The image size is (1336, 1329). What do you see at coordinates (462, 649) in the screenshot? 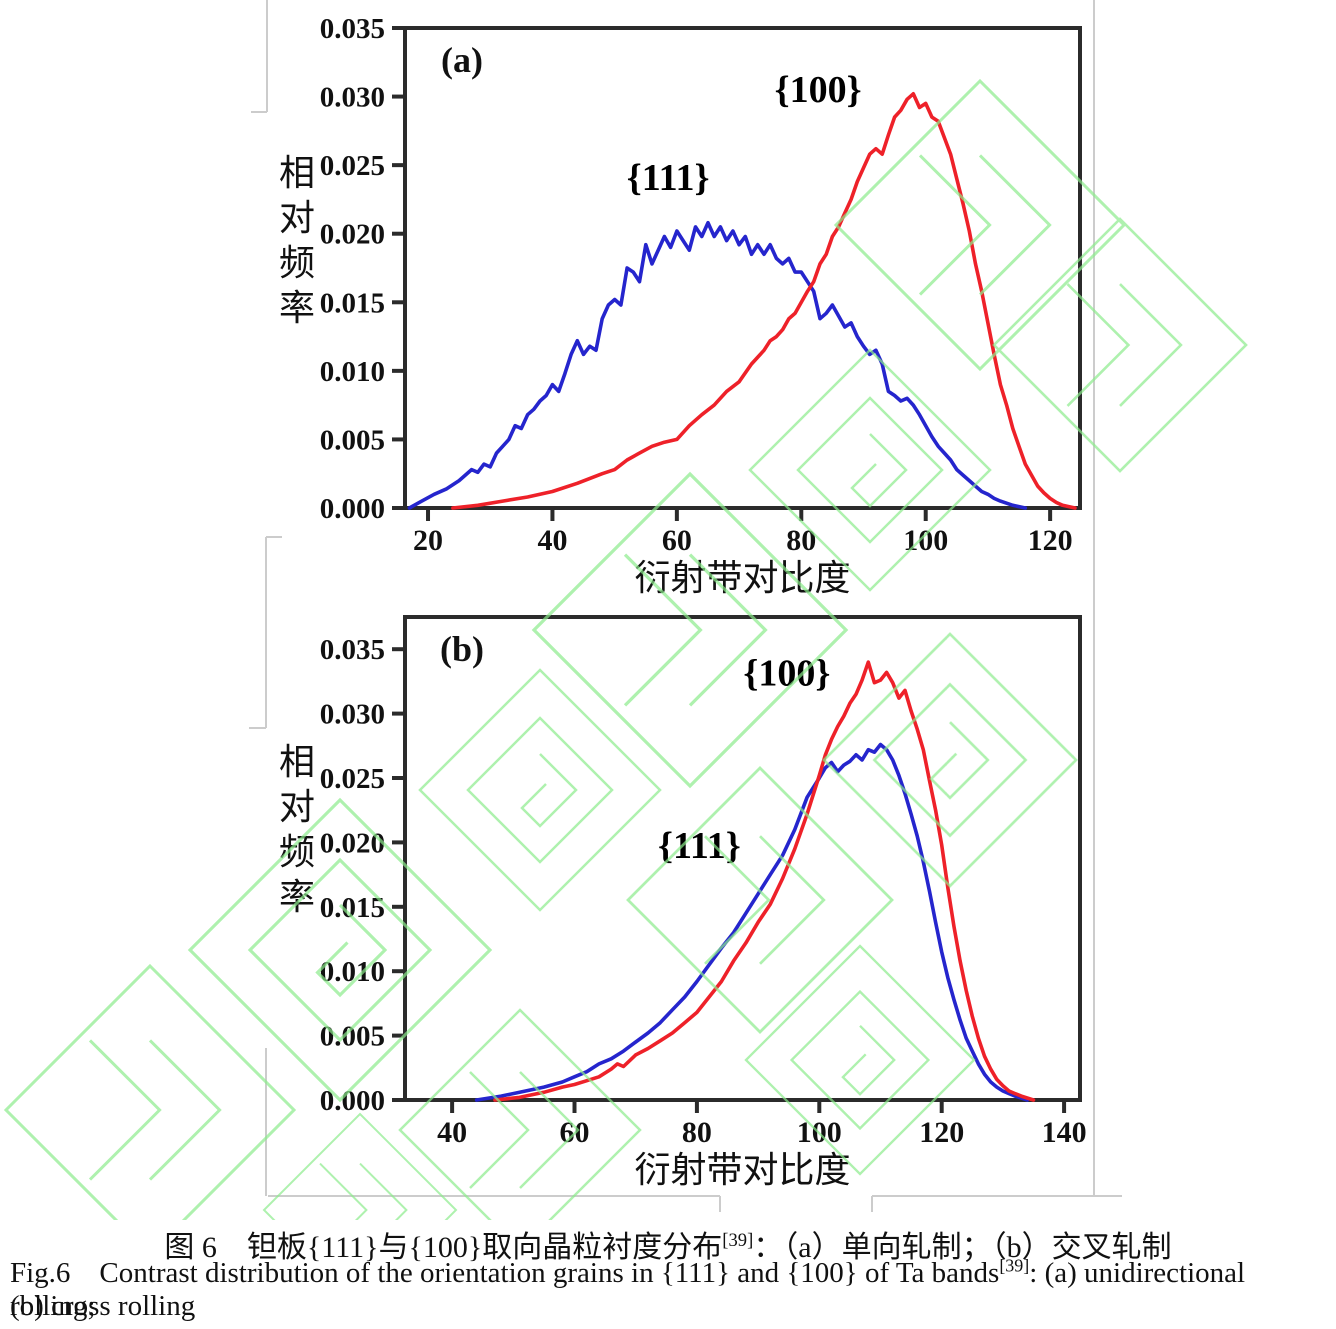
I see `panel-label: (b)` at bounding box center [462, 649].